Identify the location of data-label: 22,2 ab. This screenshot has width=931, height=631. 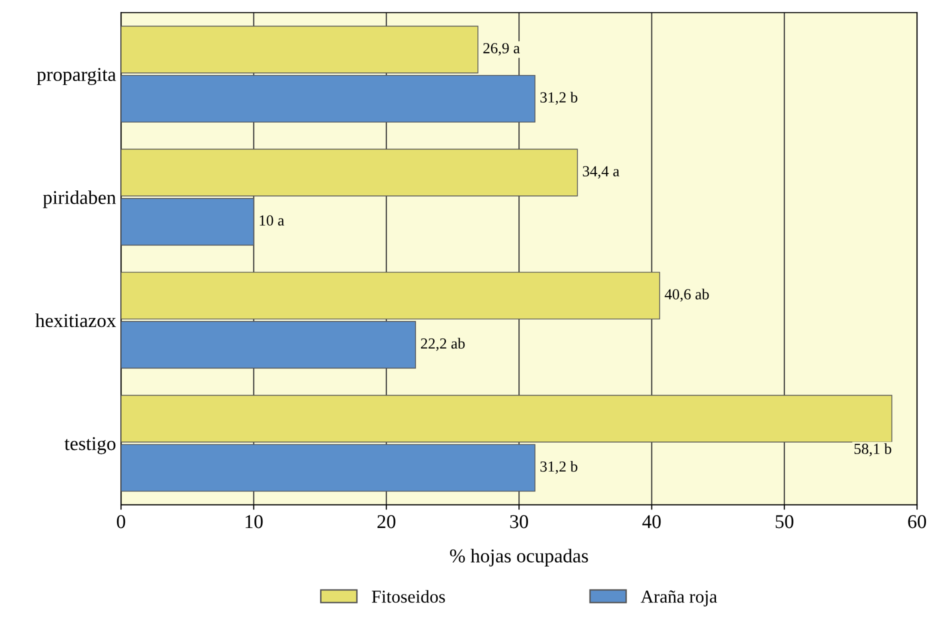
(443, 344).